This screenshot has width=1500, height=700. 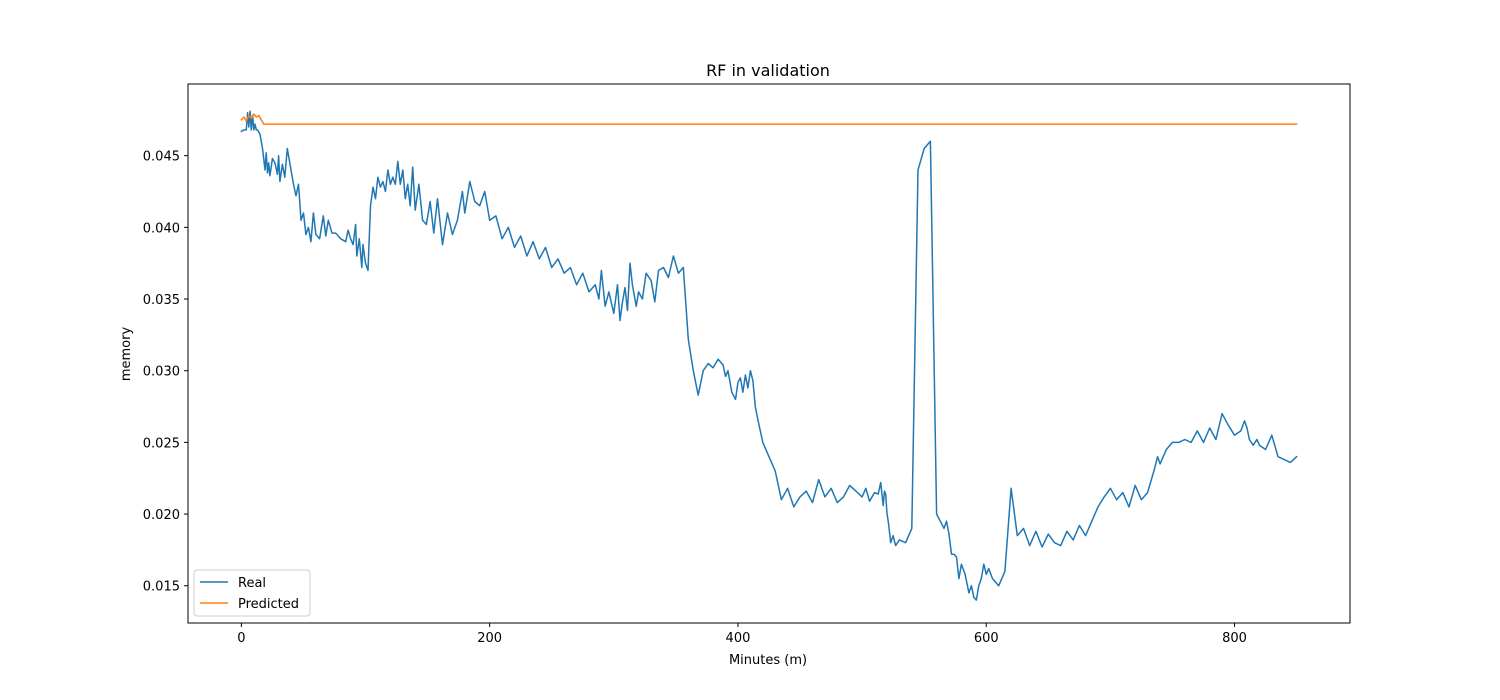 What do you see at coordinates (161, 372) in the screenshot?
I see `y-tick-label: 0.030` at bounding box center [161, 372].